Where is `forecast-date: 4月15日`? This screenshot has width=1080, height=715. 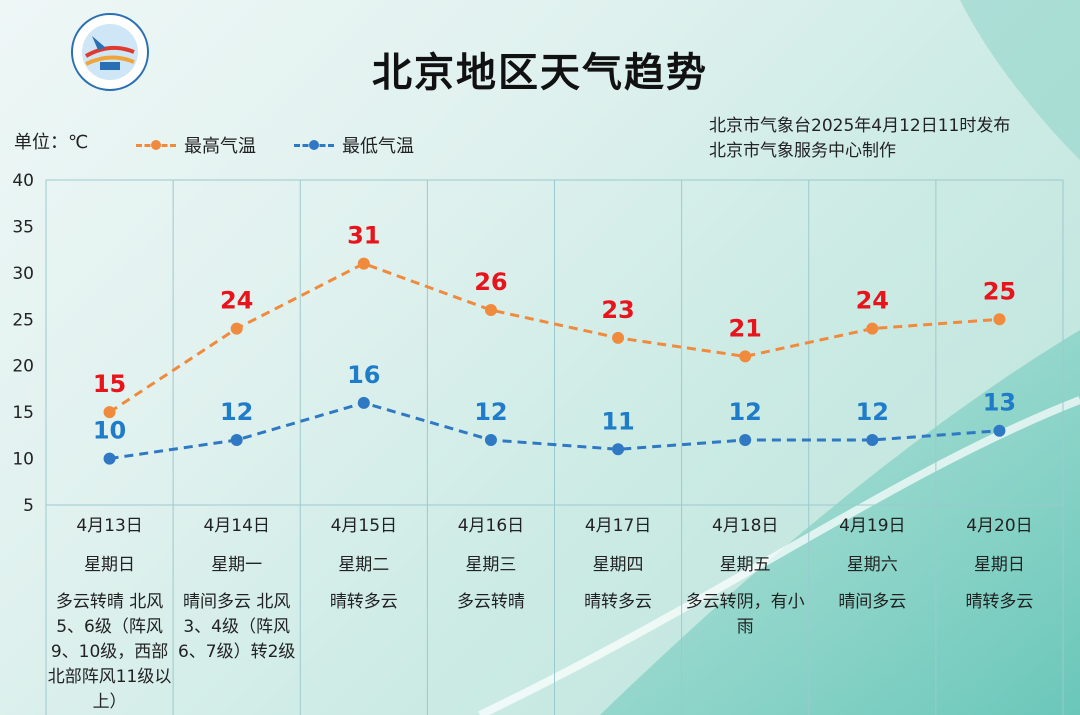
forecast-date: 4月15日 is located at coordinates (364, 526).